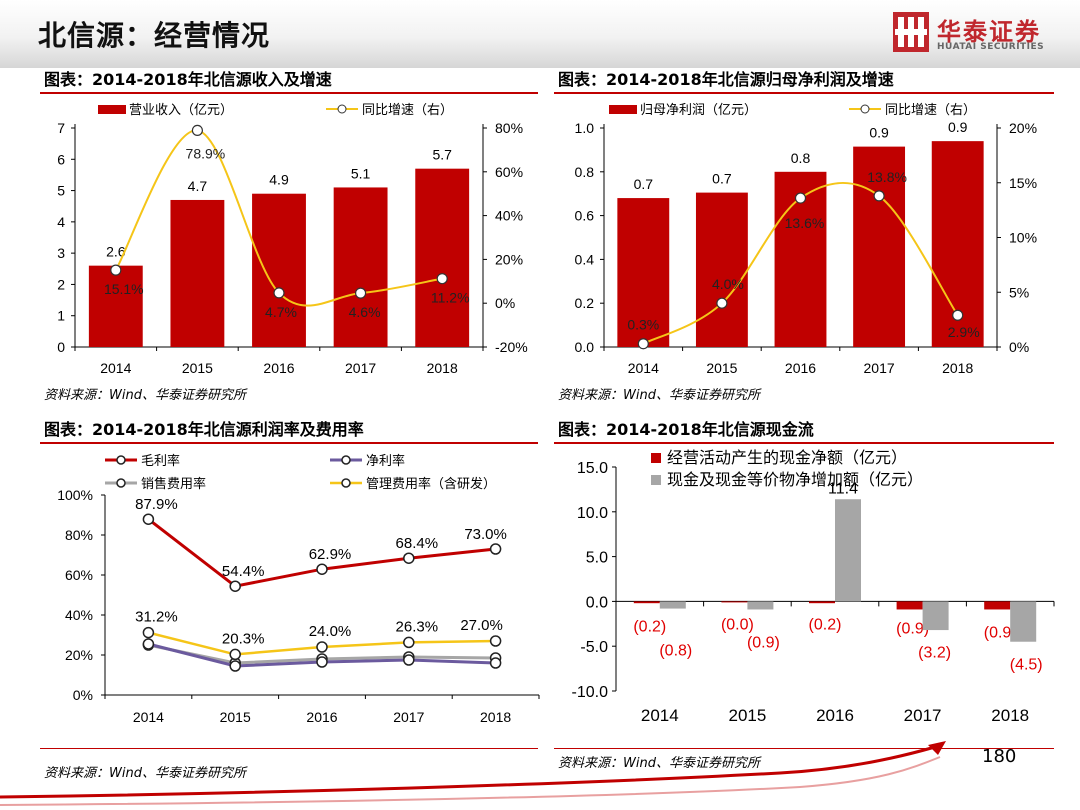 The width and height of the screenshot is (1080, 810). I want to click on growth-label: 0.3%, so click(643, 325).